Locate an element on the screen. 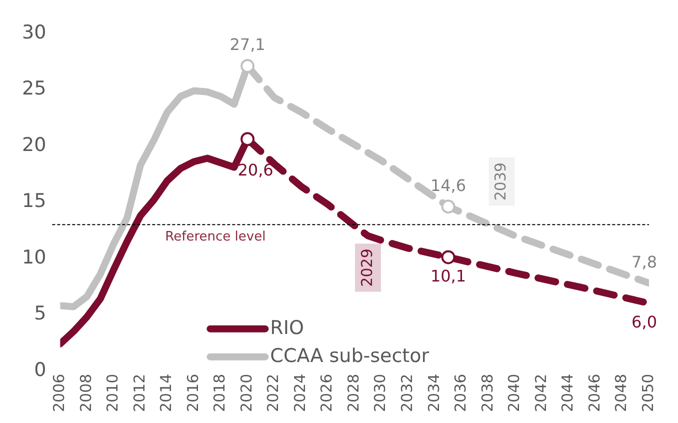 The height and width of the screenshot is (423, 678). annotation: 2029 is located at coordinates (367, 267).